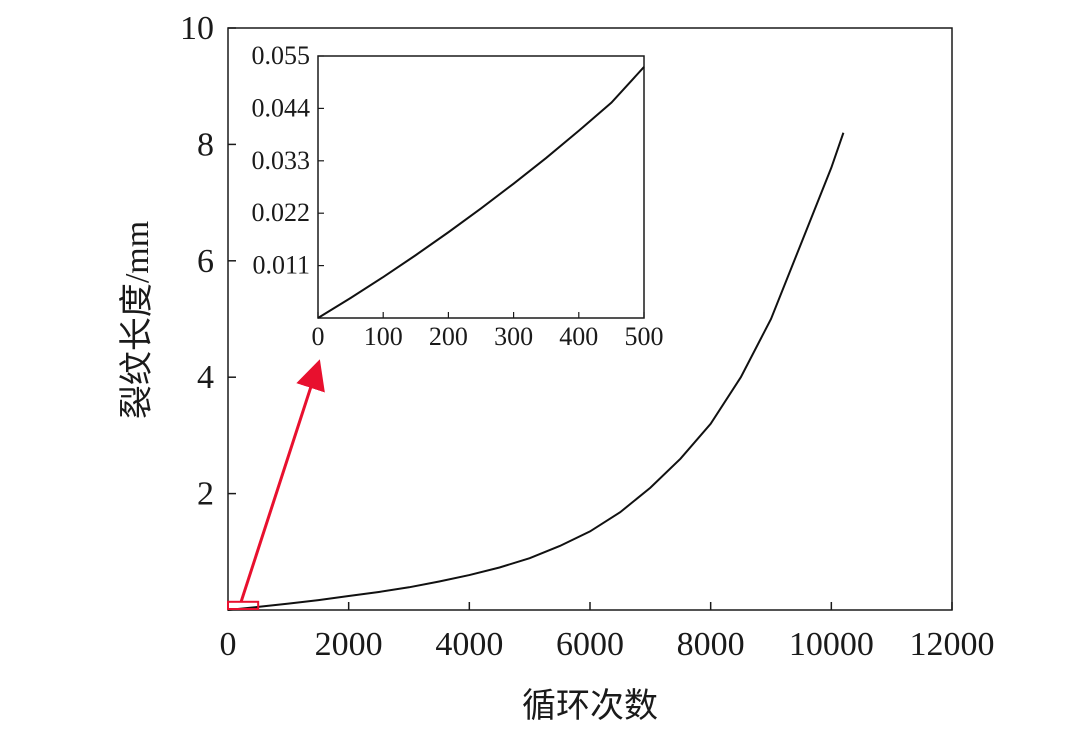 The height and width of the screenshot is (742, 1080). I want to click on inset-crack-length-curve, so click(481, 192).